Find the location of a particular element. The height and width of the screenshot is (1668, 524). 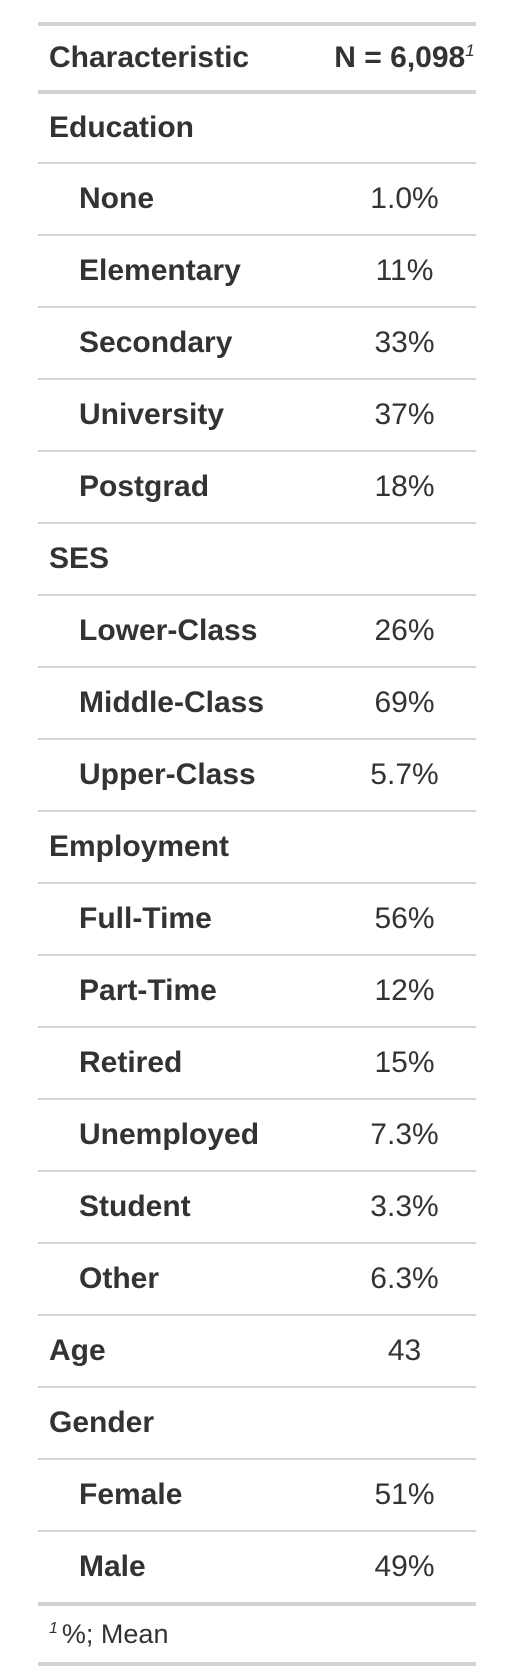

table-row-level: Middle-Class 69% is located at coordinates (257, 702).